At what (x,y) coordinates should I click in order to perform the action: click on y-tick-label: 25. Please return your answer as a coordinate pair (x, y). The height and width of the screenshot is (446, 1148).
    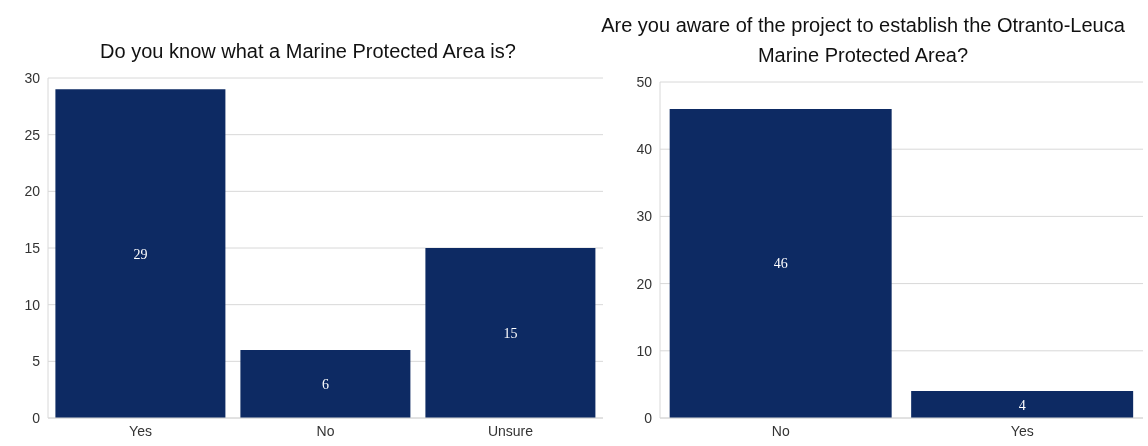
    Looking at the image, I should click on (32, 134).